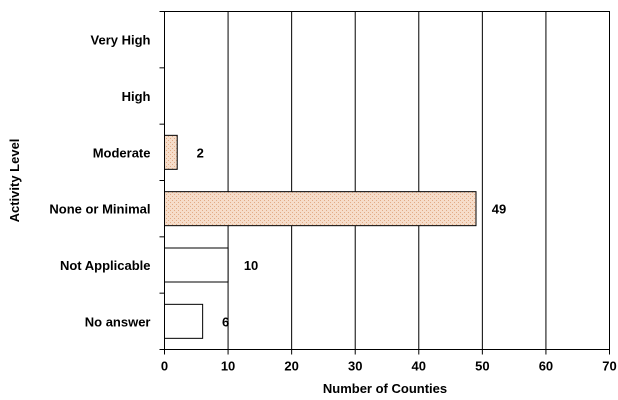  I want to click on x-tick-label: 50, so click(482, 366).